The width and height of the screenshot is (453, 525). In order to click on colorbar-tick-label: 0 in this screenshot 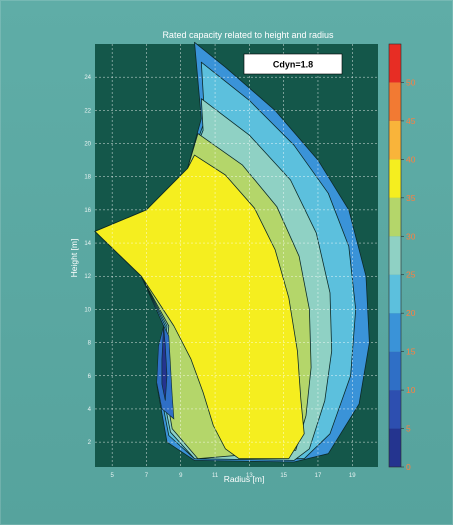, I will do `click(408, 467)`.